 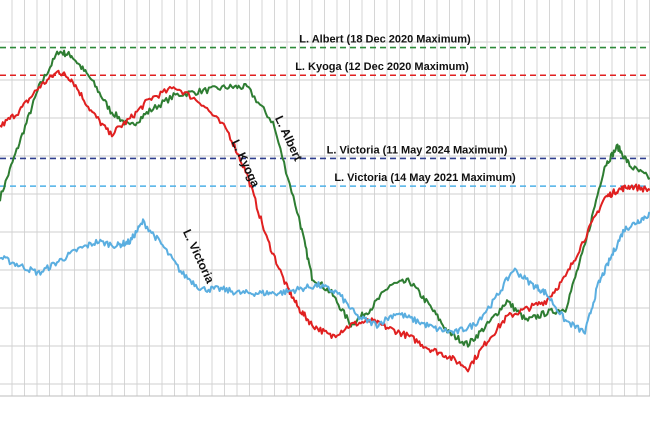 What do you see at coordinates (246, 163) in the screenshot?
I see `series-inline-label: L. Kyoga` at bounding box center [246, 163].